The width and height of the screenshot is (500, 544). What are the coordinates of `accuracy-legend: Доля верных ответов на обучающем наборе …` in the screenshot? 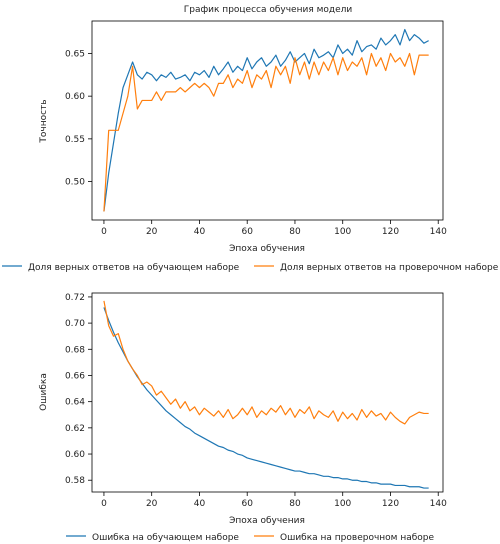 It's located at (250, 268).